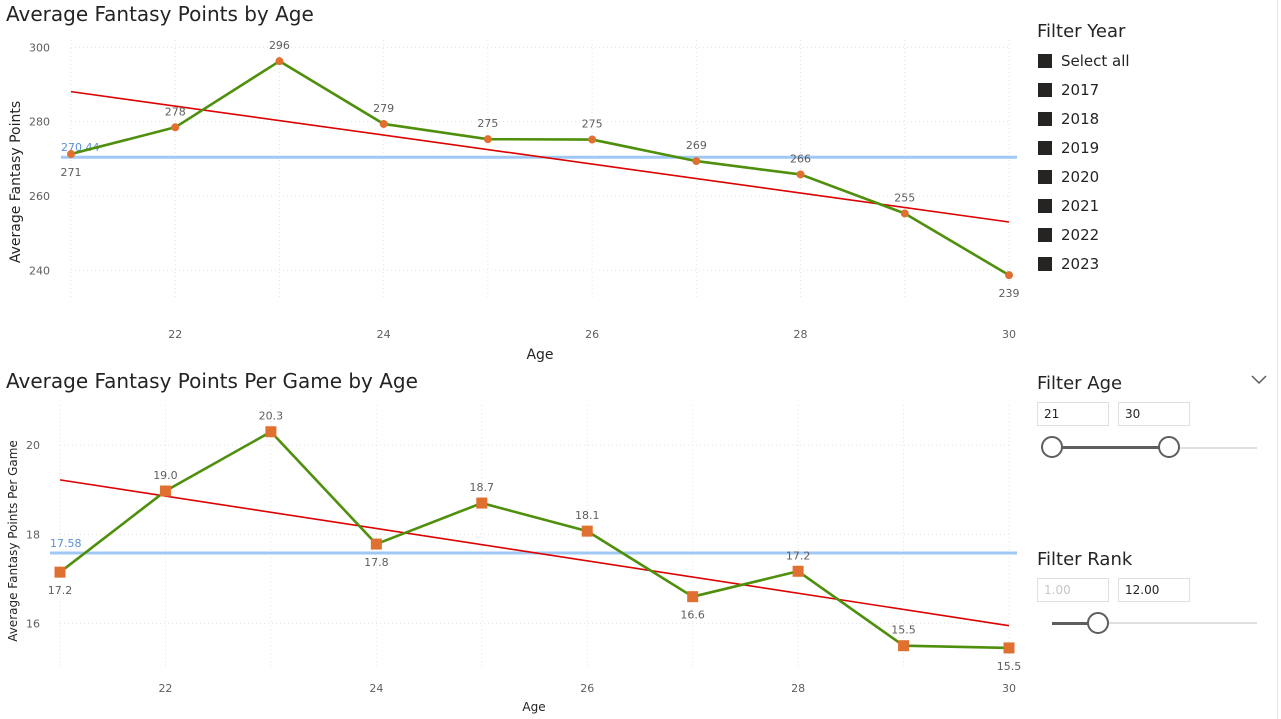 The image size is (1281, 719). I want to click on average-reference-label: 17.58, so click(66, 543).